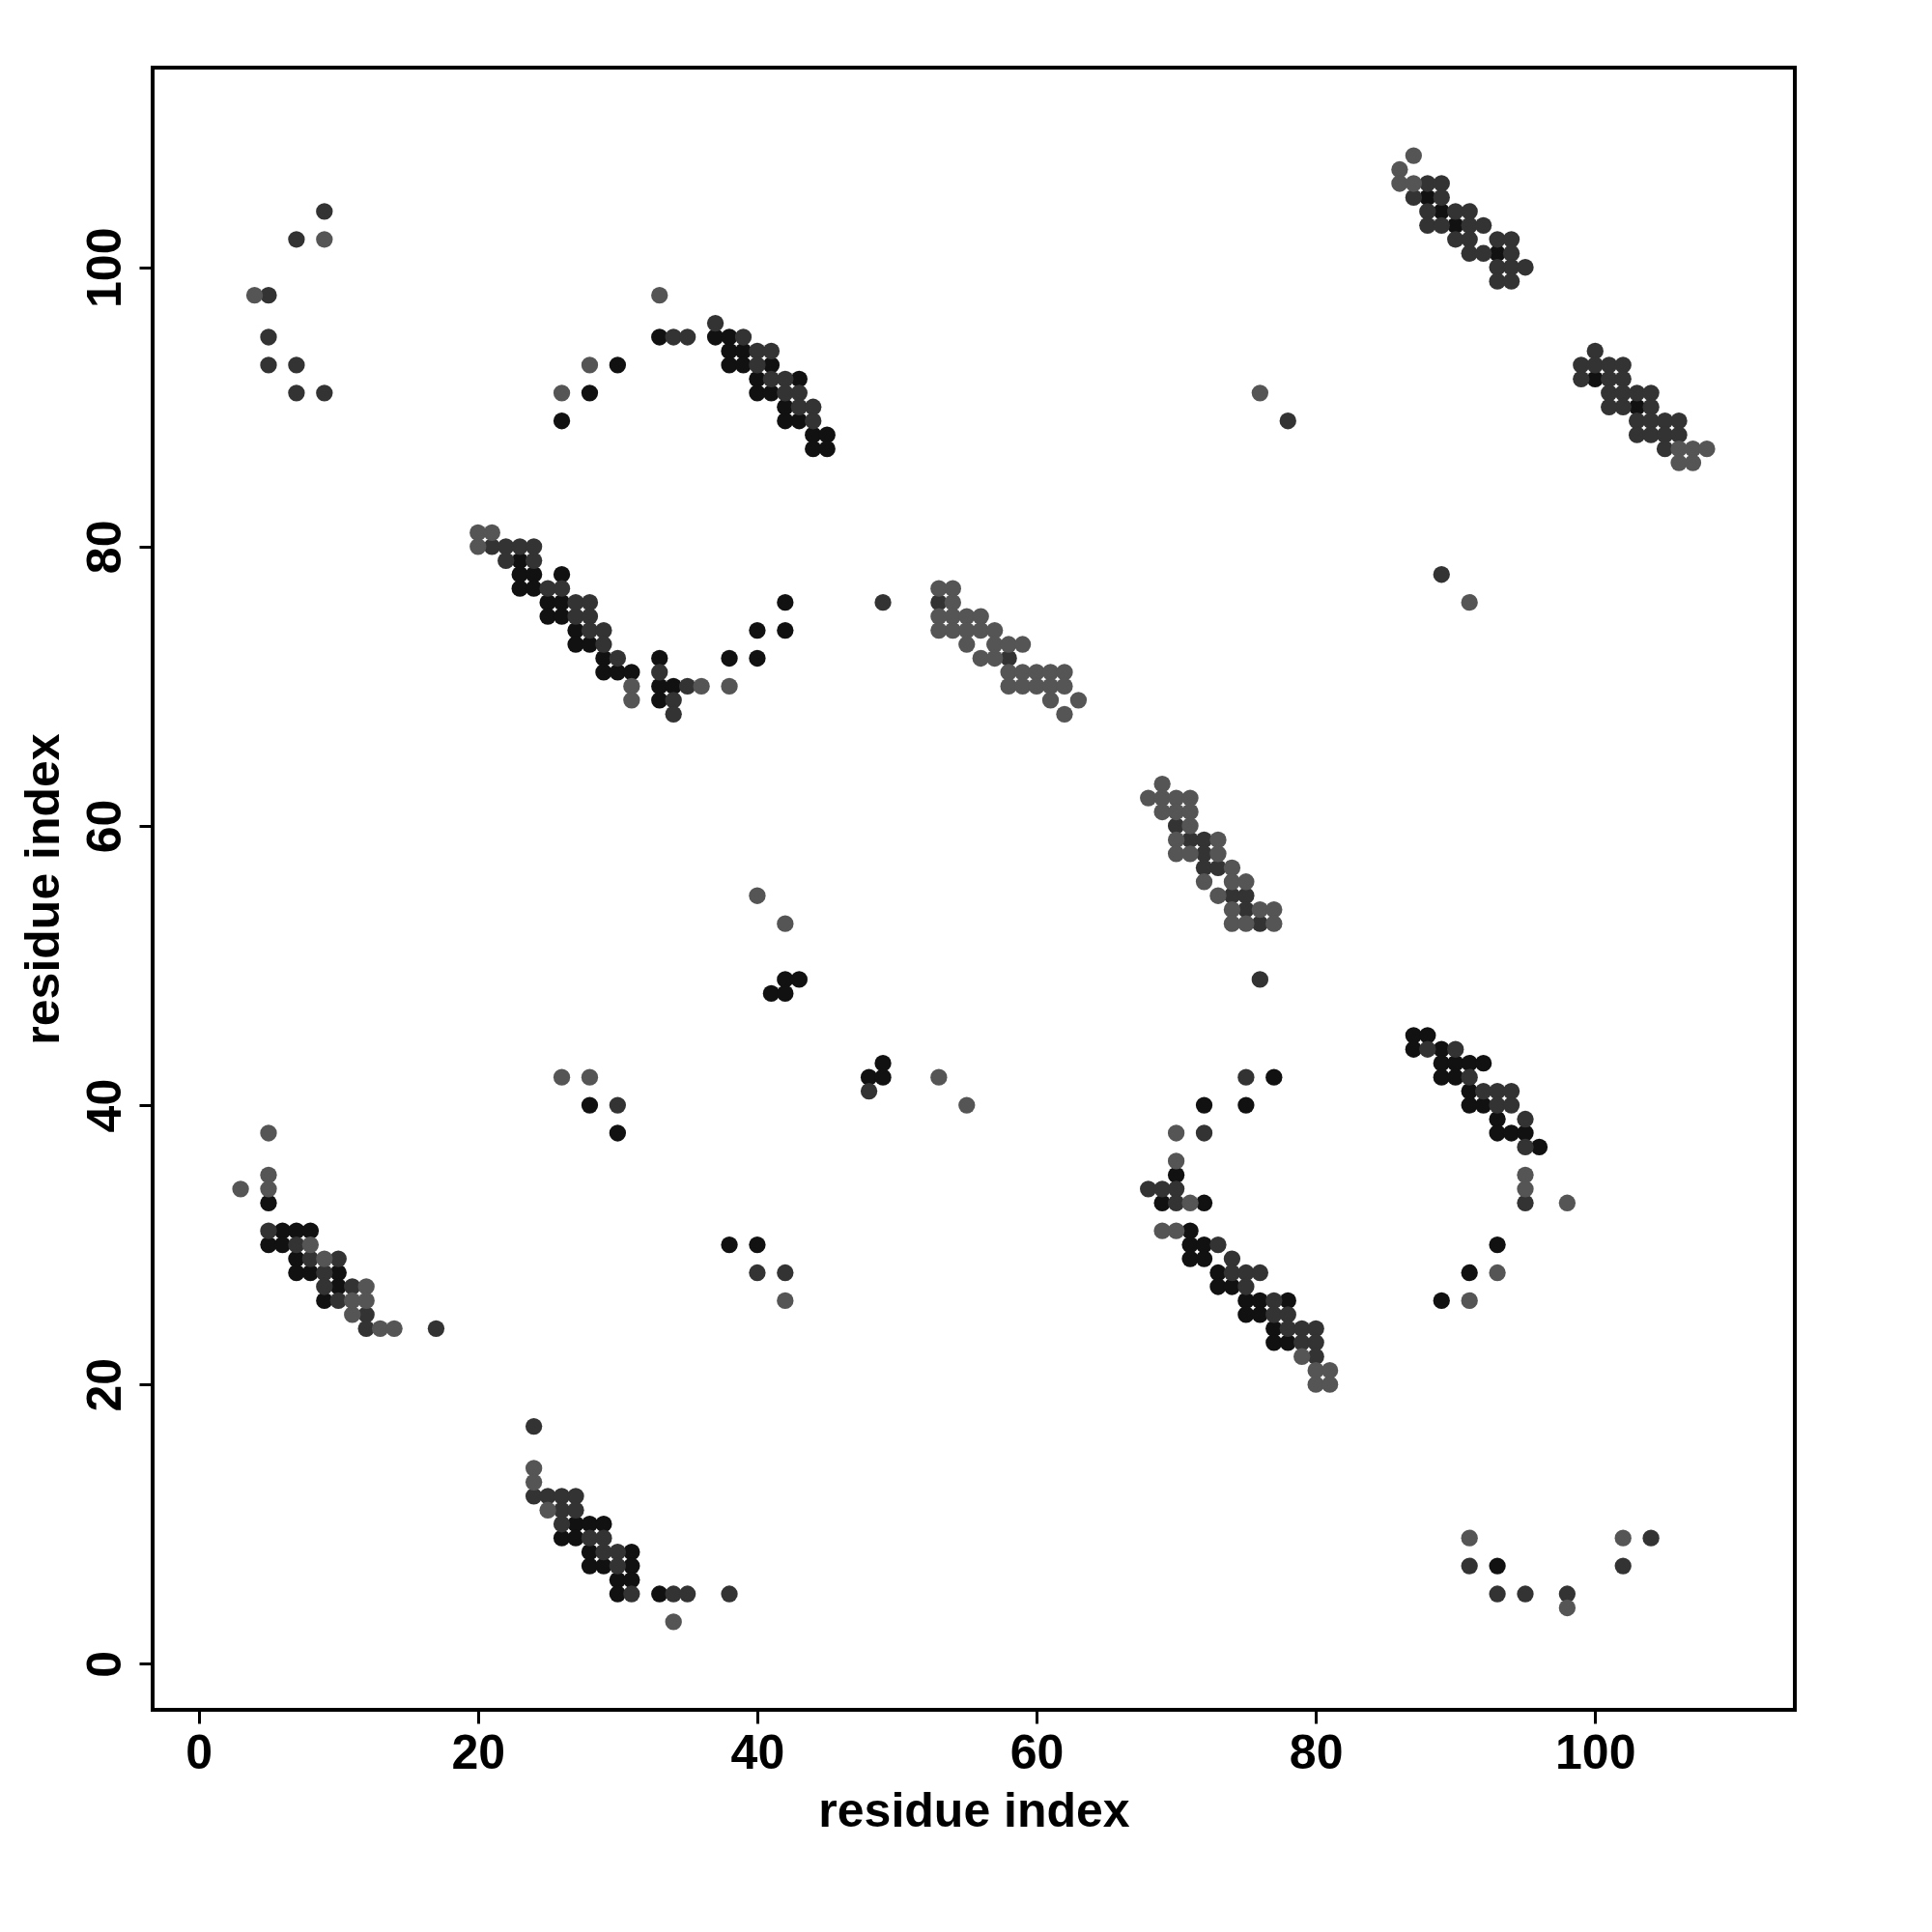 The width and height of the screenshot is (1932, 1932). What do you see at coordinates (42, 889) in the screenshot?
I see `y-axis-title: residue index` at bounding box center [42, 889].